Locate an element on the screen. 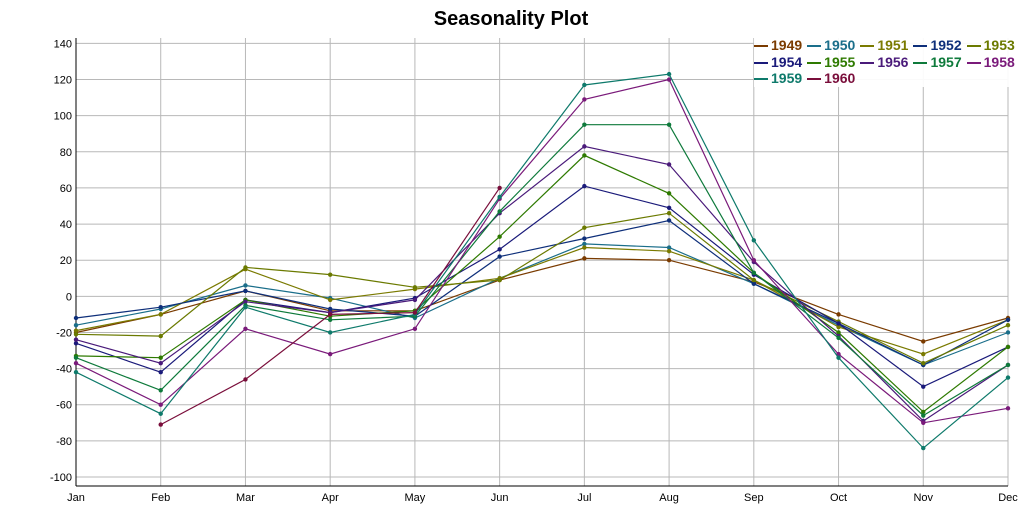  legend-label: 1955 is located at coordinates (840, 61).